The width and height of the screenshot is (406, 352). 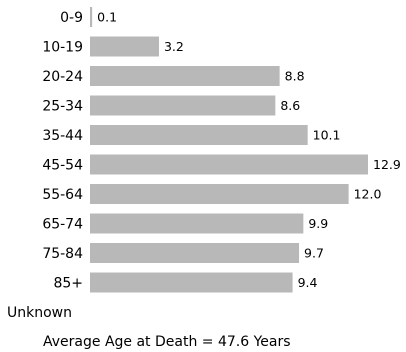 I want to click on category-label-85: 85+, so click(x=68, y=284).